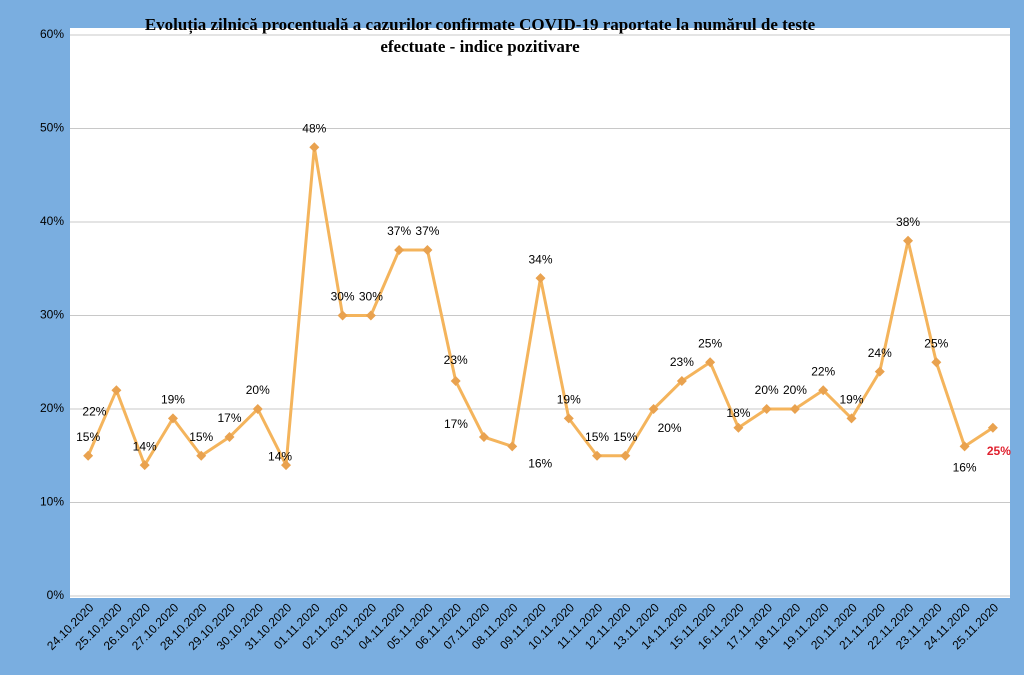 The image size is (1024, 675). What do you see at coordinates (52, 408) in the screenshot?
I see `y-tick-label: 20%` at bounding box center [52, 408].